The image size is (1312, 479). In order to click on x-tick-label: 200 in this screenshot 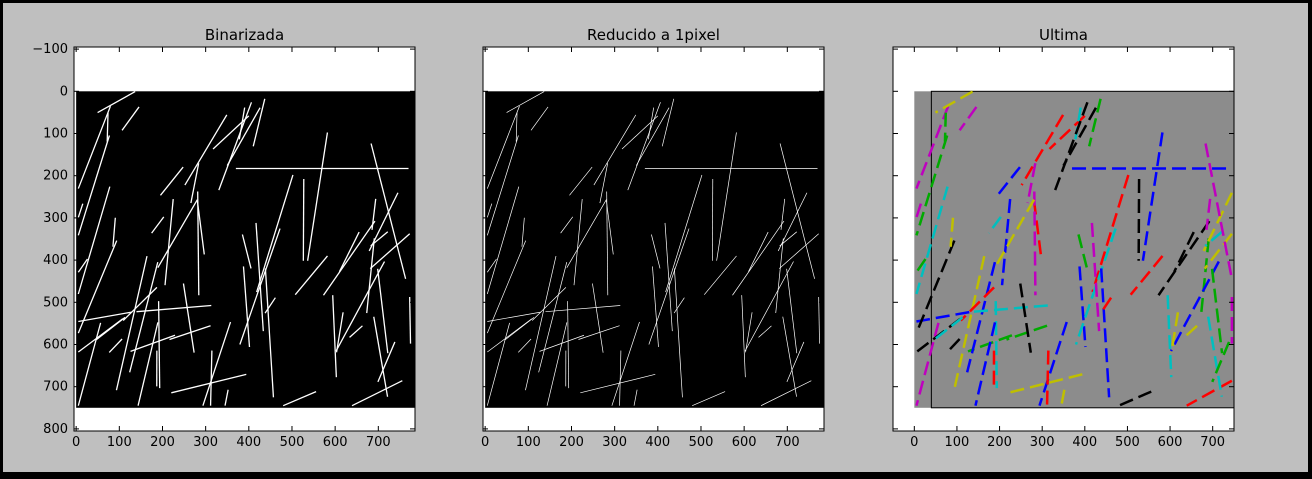, I will do `click(999, 442)`.